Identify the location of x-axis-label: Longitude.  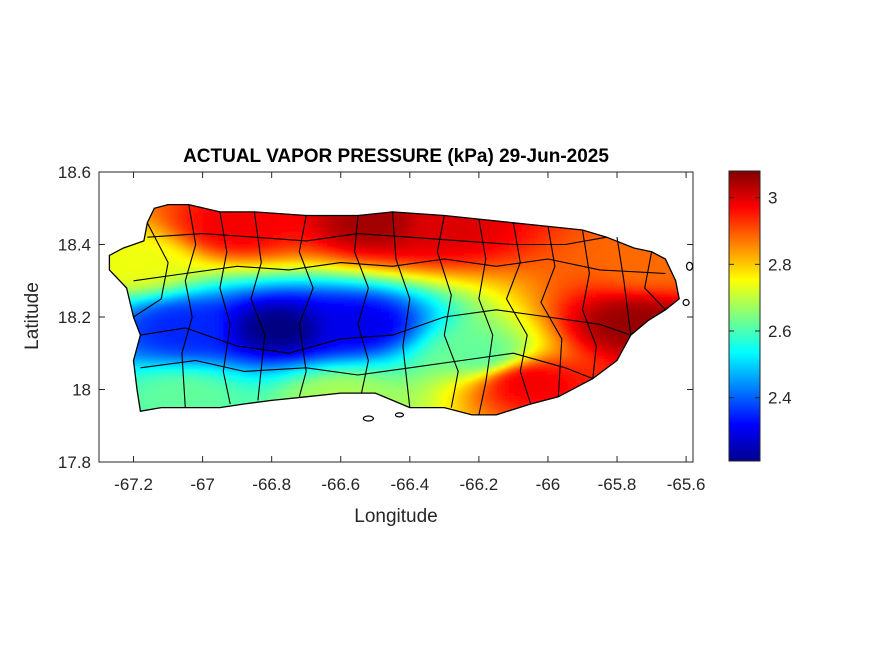
(395, 516).